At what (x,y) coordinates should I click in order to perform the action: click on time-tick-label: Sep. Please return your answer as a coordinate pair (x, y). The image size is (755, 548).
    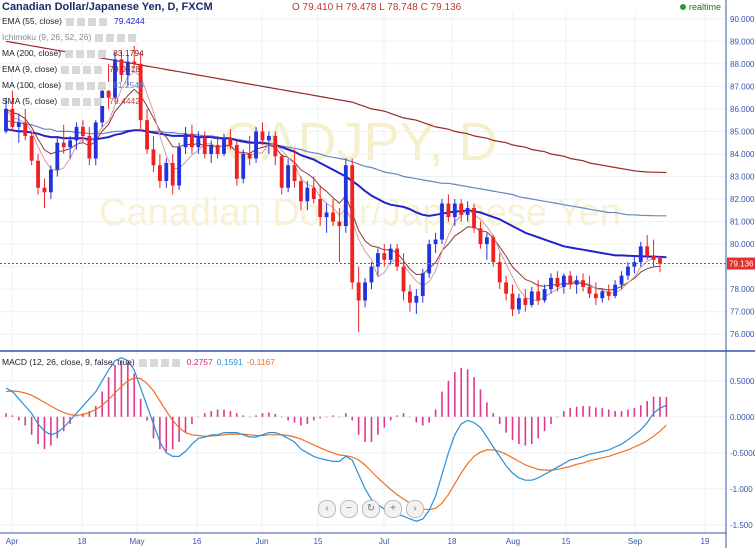
    Looking at the image, I should click on (635, 541).